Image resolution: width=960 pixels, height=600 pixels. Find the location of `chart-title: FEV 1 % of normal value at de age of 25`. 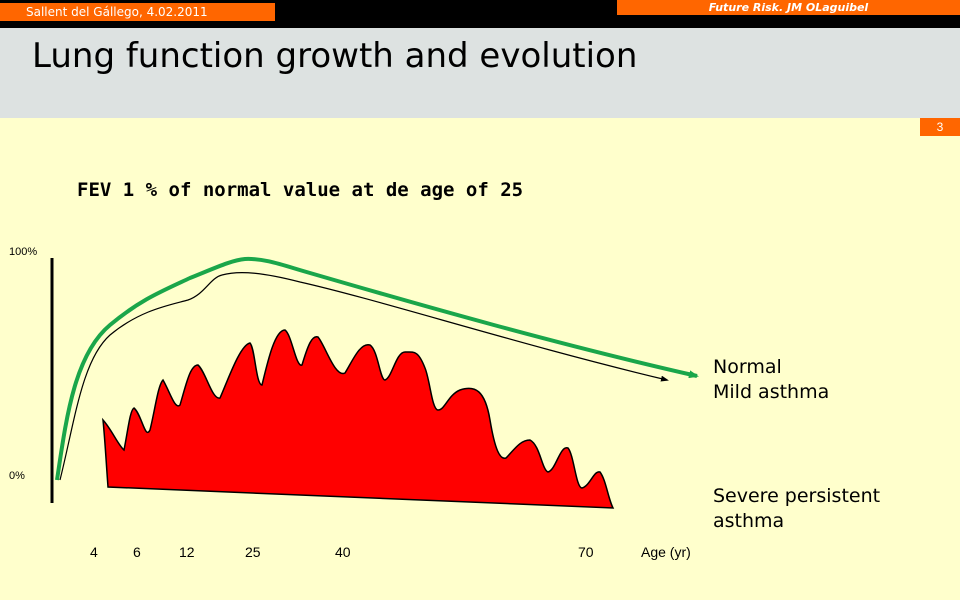

chart-title: FEV 1 % of normal value at de age of 25 is located at coordinates (300, 190).